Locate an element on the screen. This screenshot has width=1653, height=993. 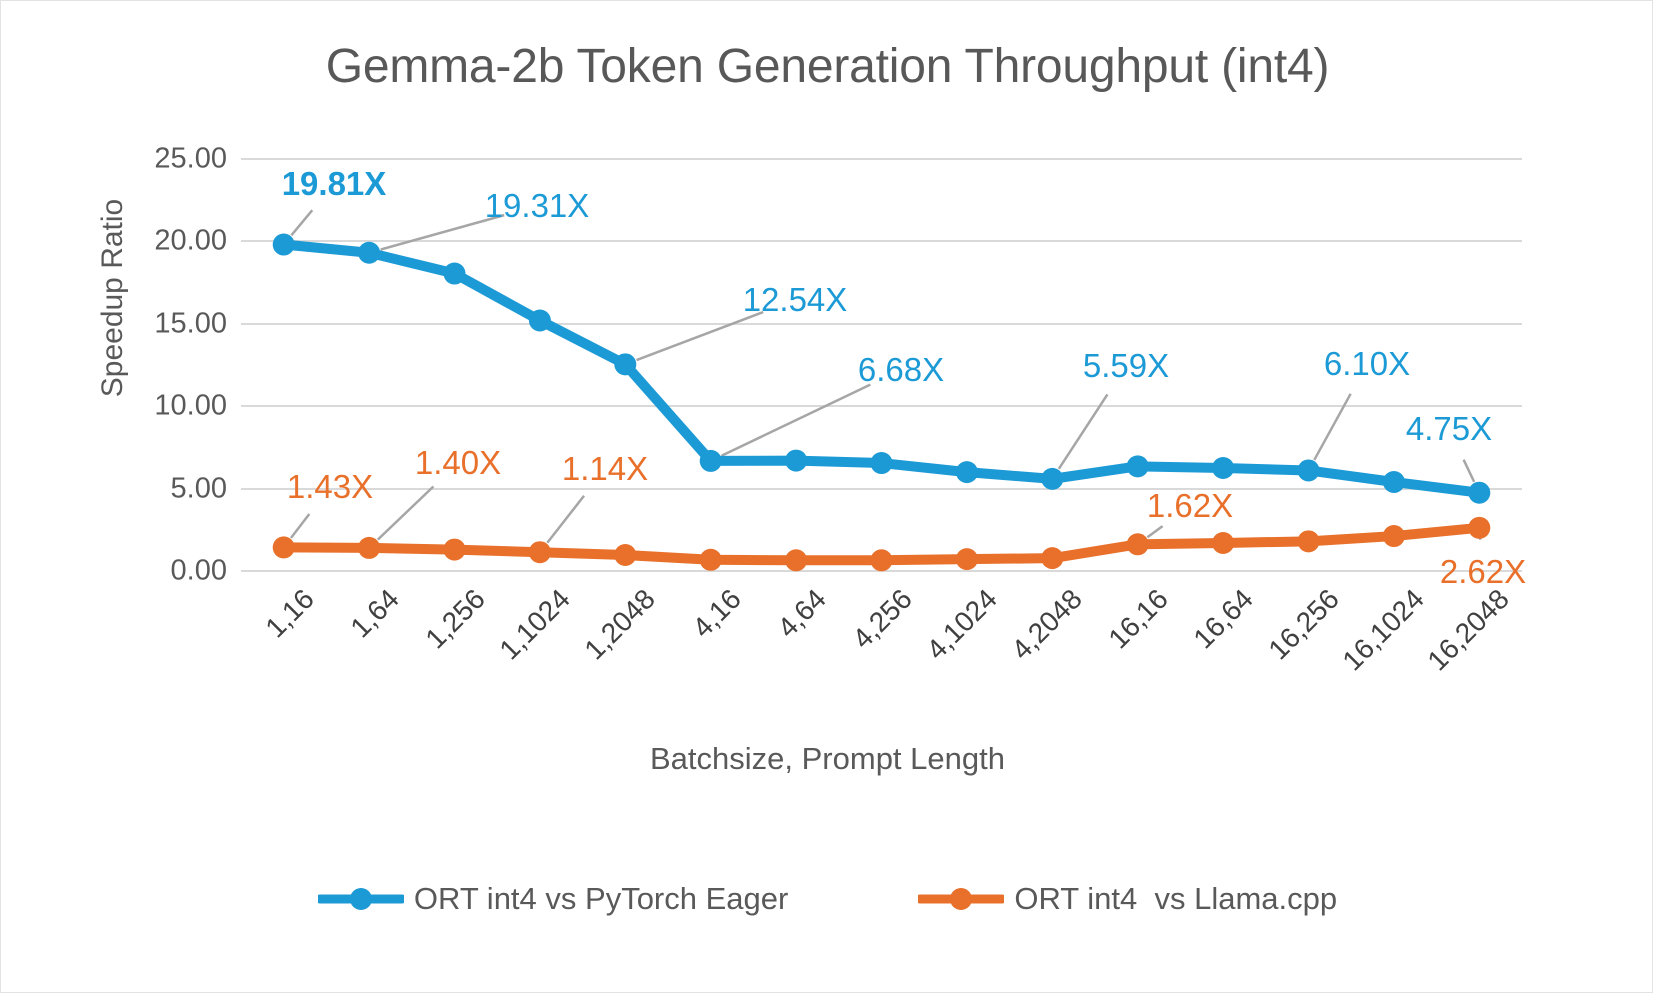
x-axis-tick-label: 16,64 is located at coordinates (1223, 619).